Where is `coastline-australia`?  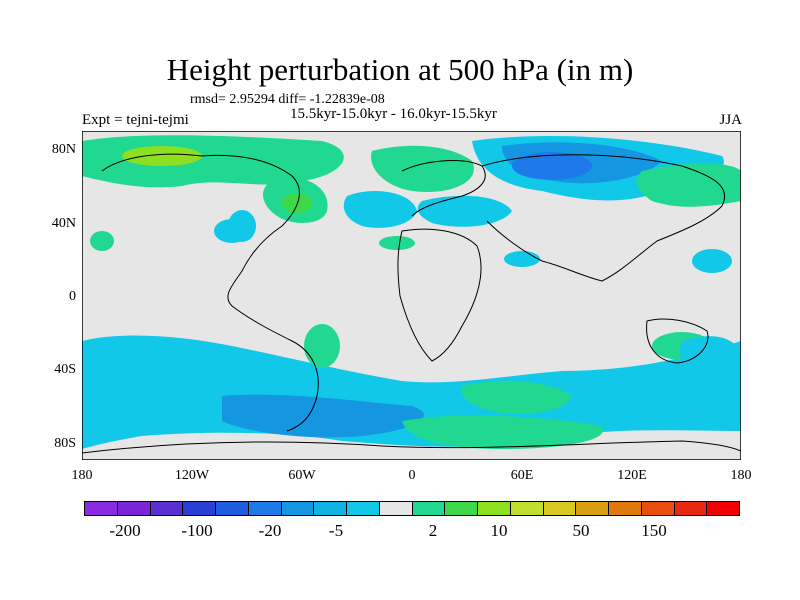 coastline-australia is located at coordinates (677, 341).